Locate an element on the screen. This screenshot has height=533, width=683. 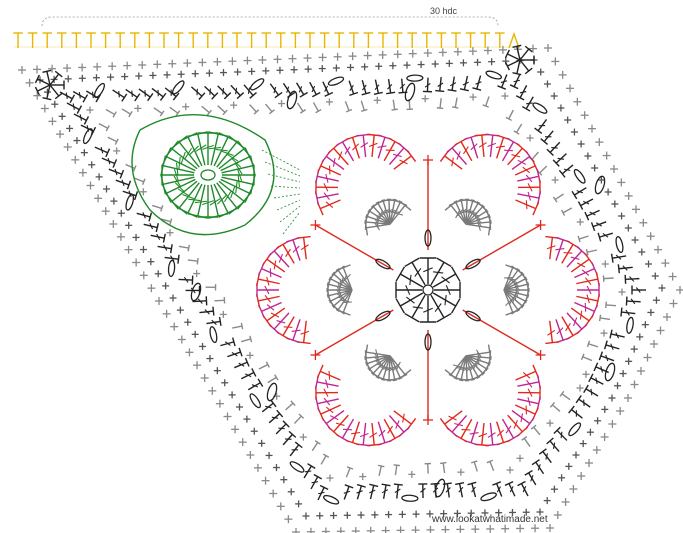
small-green-motif is located at coordinates (216, 175).